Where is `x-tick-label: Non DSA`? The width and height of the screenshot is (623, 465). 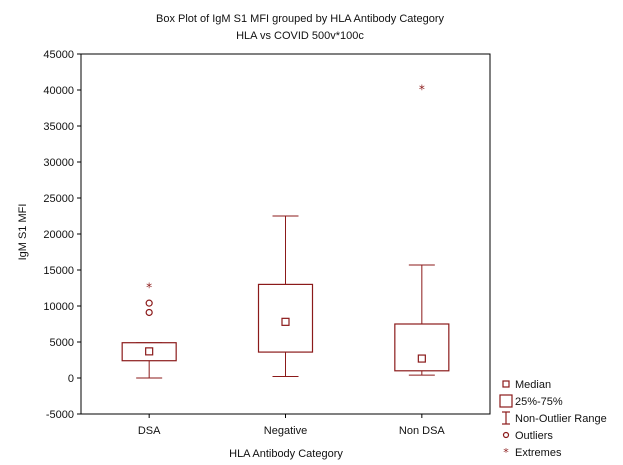 x-tick-label: Non DSA is located at coordinates (422, 431).